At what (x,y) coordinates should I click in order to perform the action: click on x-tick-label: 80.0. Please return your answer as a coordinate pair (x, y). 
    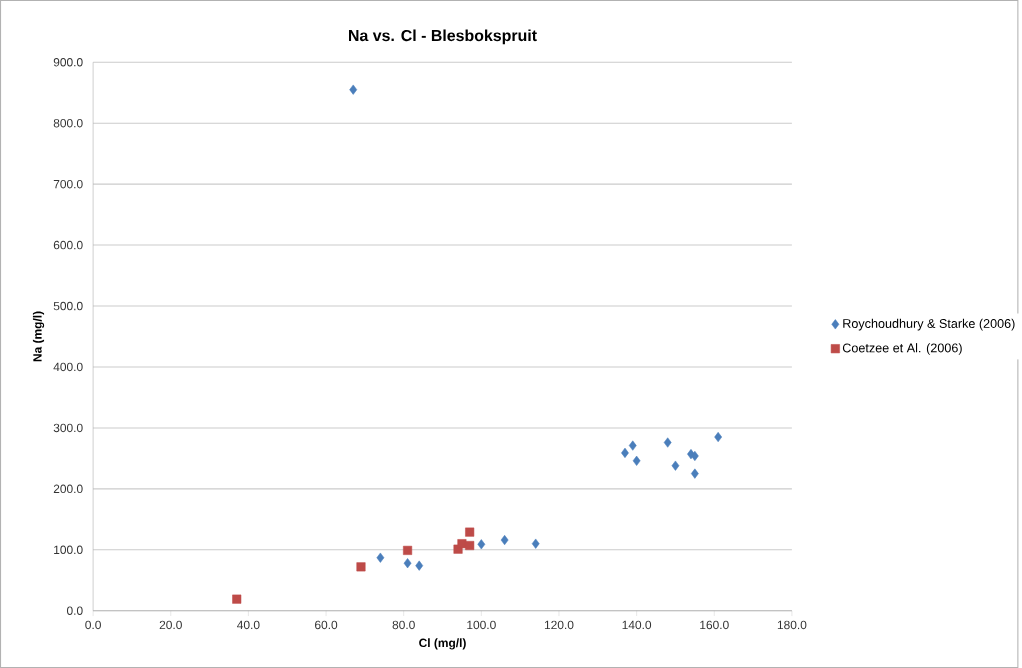
    Looking at the image, I should click on (403, 625).